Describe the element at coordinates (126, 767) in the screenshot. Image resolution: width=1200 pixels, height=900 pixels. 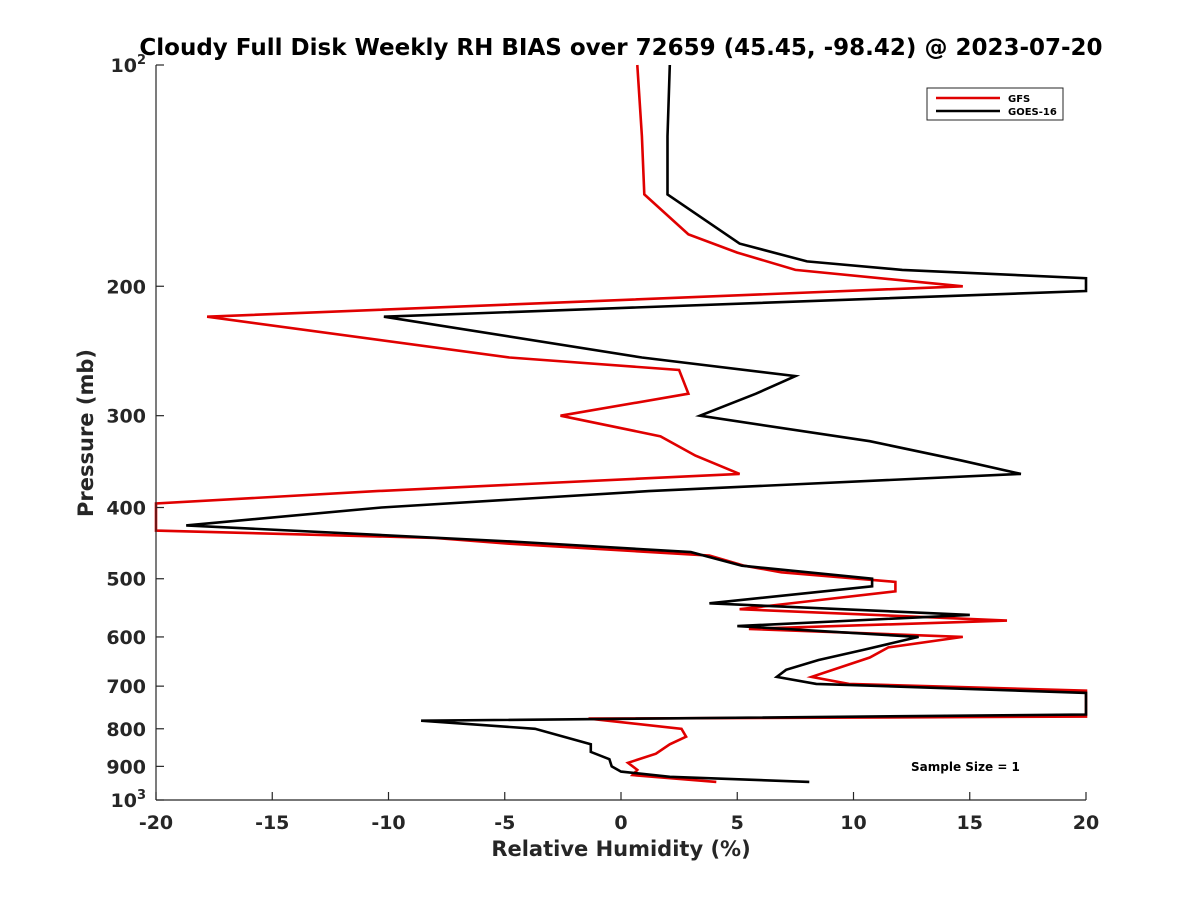
I see `y-tick-label: 900` at that location.